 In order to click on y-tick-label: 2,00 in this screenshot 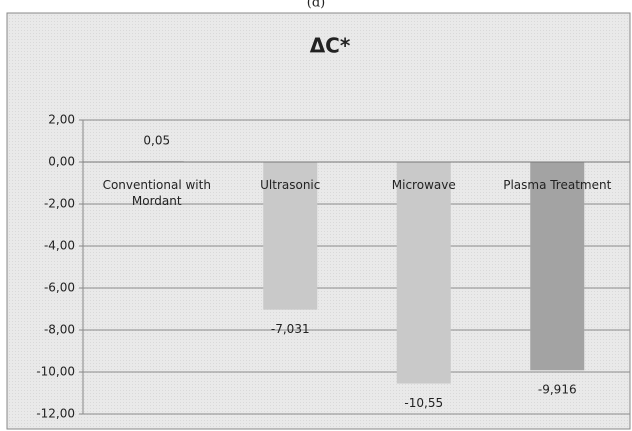, I will do `click(61, 120)`.